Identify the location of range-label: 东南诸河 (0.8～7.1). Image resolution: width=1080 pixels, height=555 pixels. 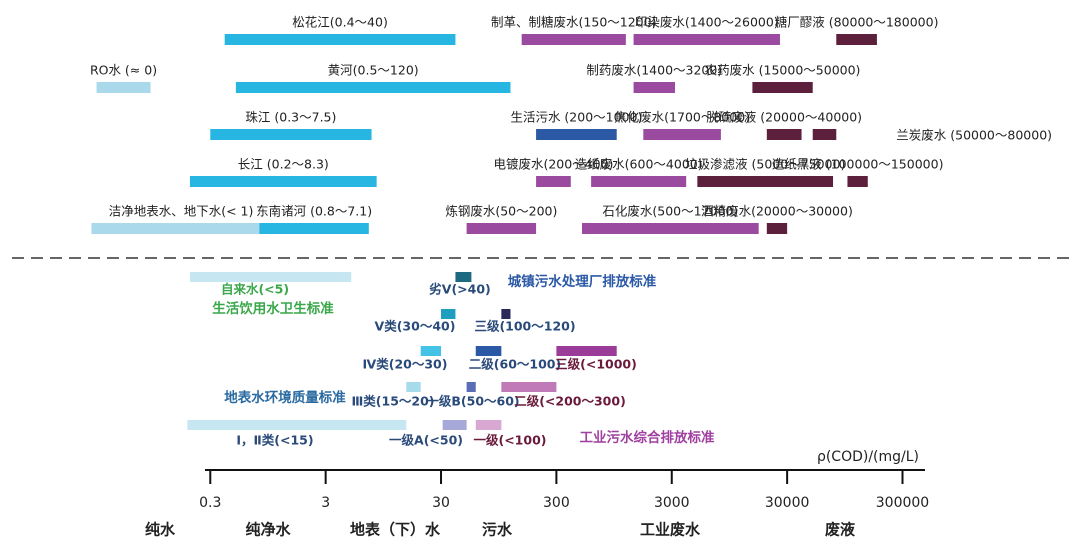
(314, 211).